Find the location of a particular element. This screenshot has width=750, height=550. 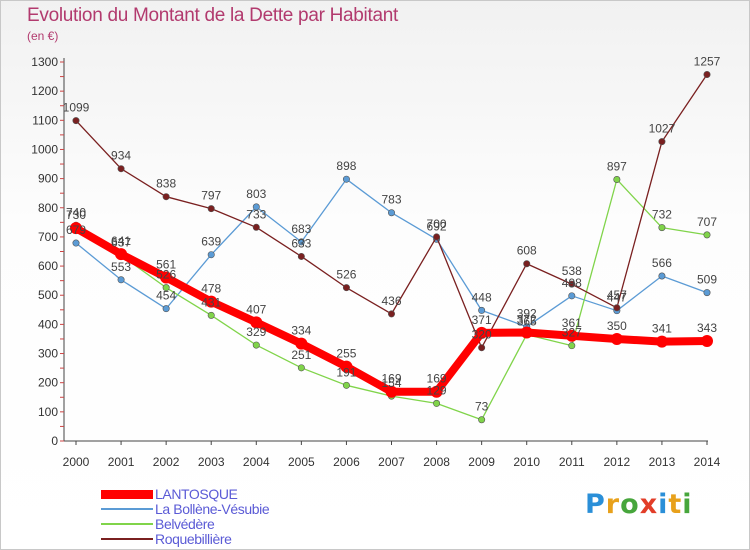

x-tick-label: 2005 is located at coordinates (301, 462).